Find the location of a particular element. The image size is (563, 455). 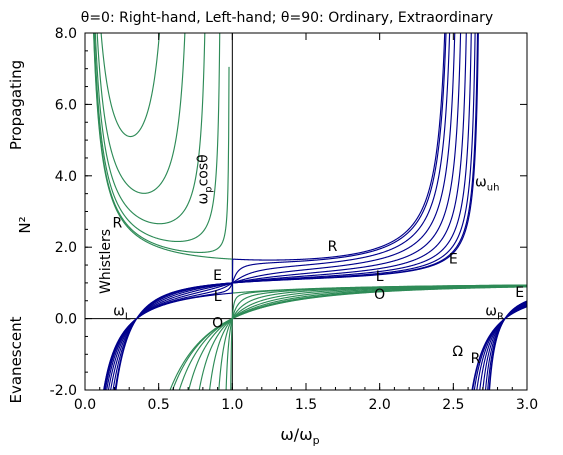

annotation-10-main: Ω is located at coordinates (457, 352).